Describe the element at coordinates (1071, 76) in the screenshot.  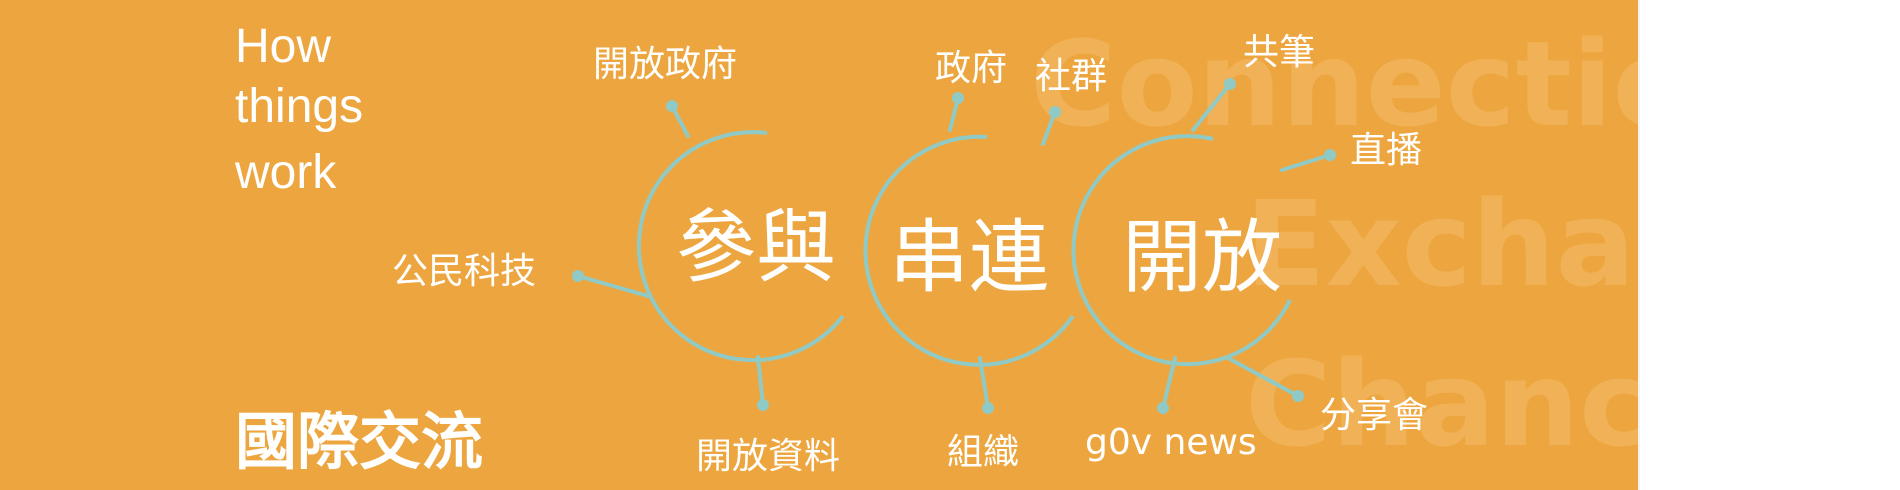
I see `label-community: 社群` at that location.